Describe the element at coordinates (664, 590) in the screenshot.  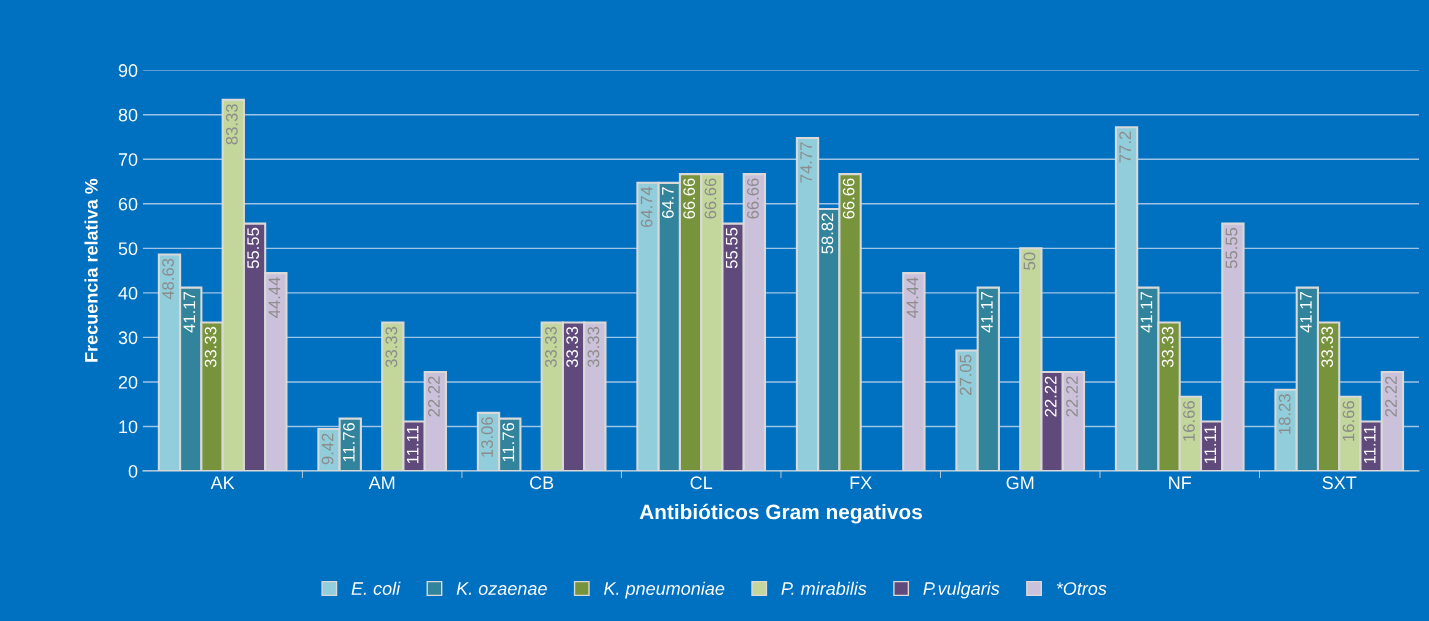
I see `legend-label: K. pneumoniae` at that location.